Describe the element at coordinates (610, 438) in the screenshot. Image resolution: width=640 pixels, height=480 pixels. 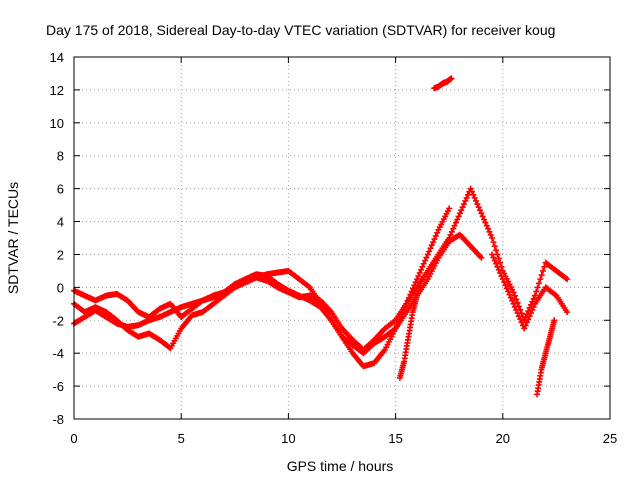
I see `x-tick-label: 25` at that location.